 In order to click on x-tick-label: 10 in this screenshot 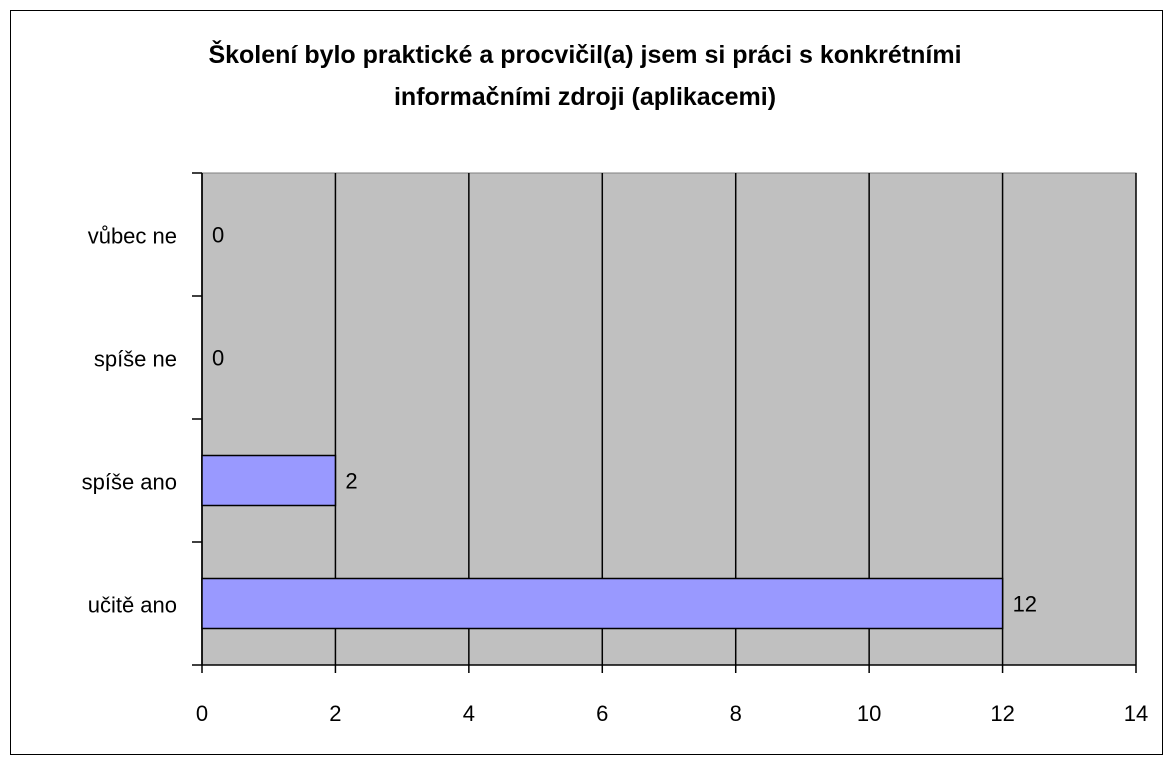, I will do `click(869, 713)`.